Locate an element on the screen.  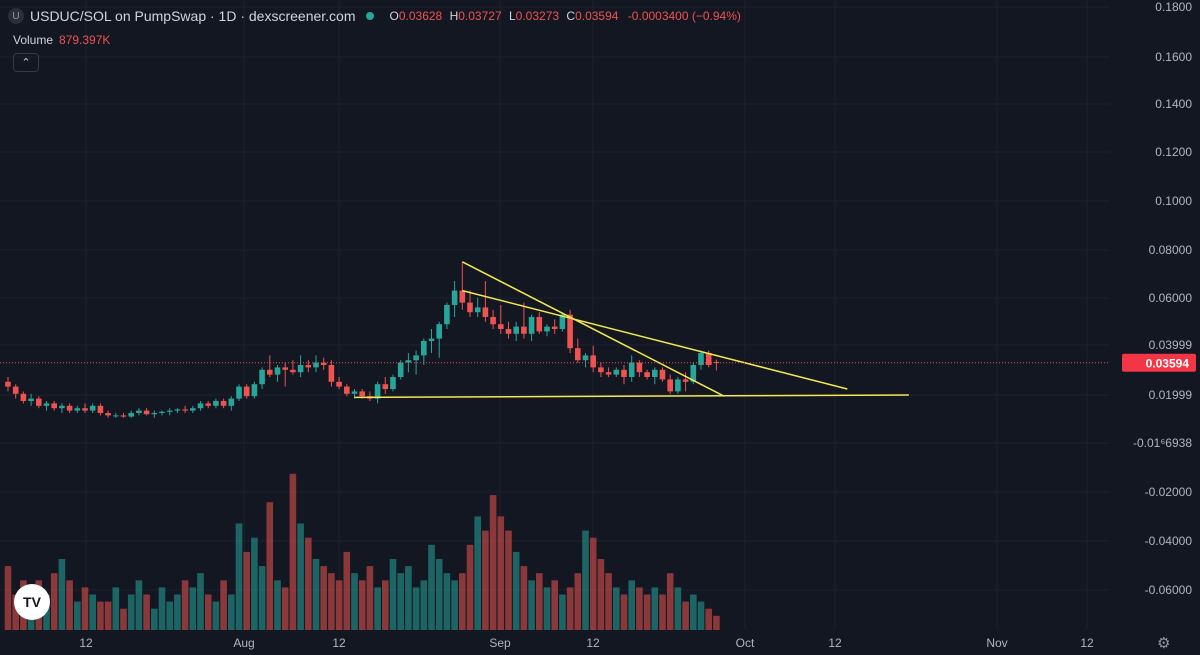
trendlines is located at coordinates (631, 330).